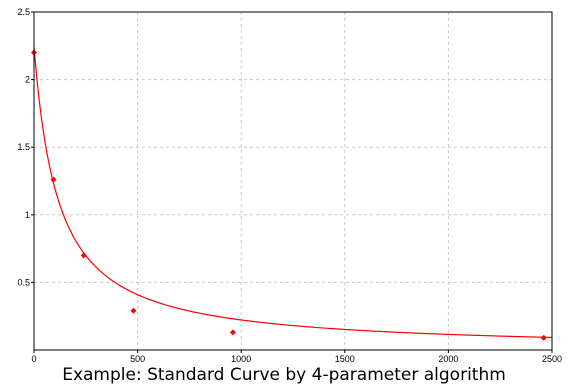 This screenshot has height=391, width=568. Describe the element at coordinates (23, 12) in the screenshot. I see `y-tick-label: 2.5` at that location.